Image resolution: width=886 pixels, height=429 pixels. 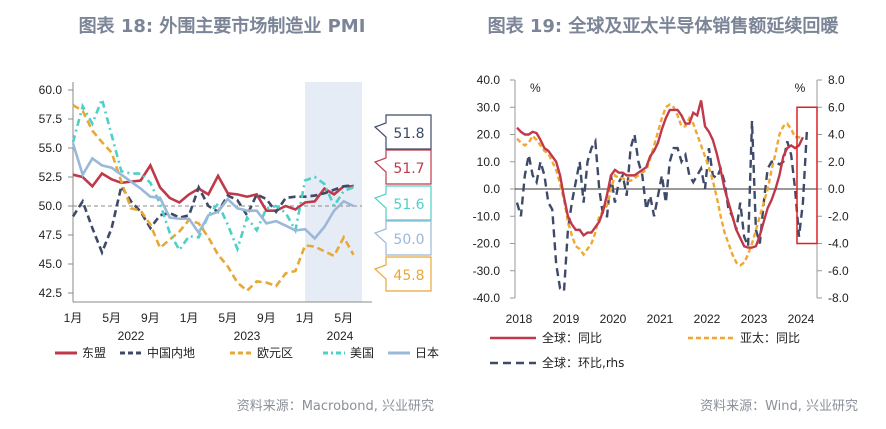 I want to click on y2-tick-label: -6.0, so click(x=838, y=271).